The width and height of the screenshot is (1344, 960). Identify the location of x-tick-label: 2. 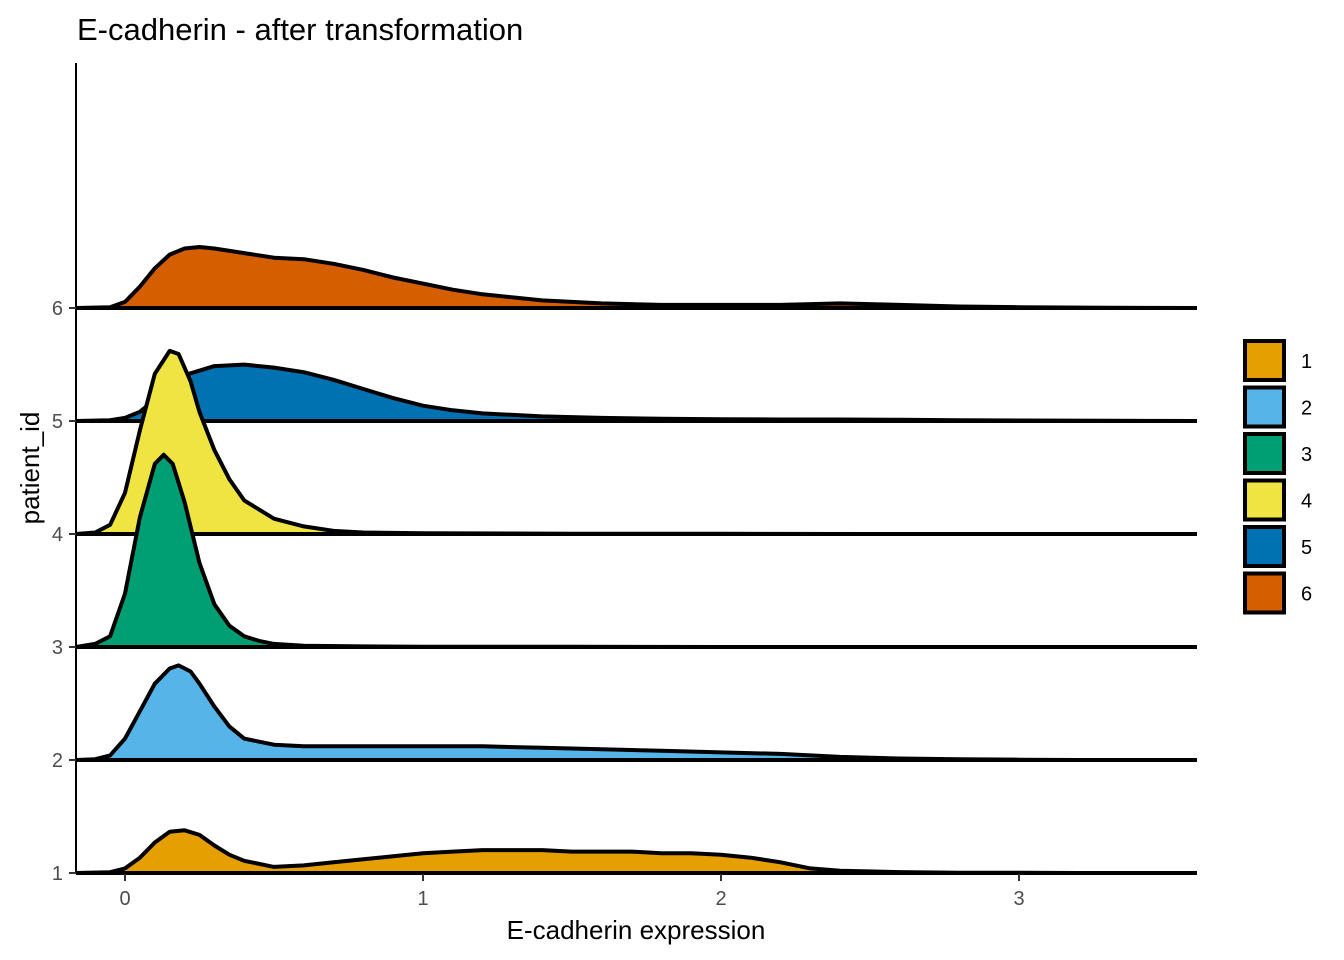
(720, 899).